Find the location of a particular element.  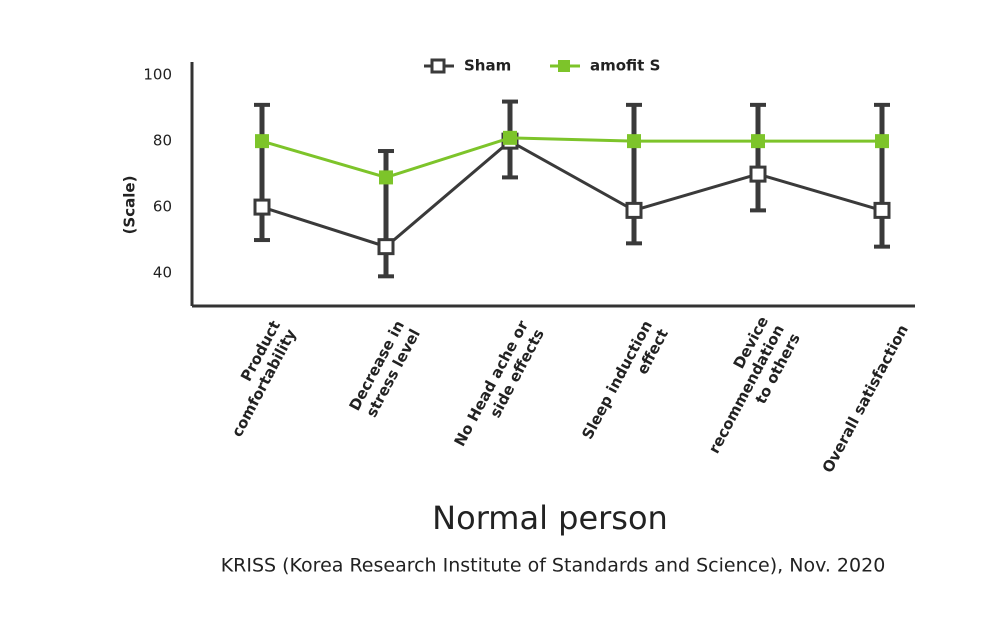

x-tick-label: No Head ache orside effects is located at coordinates (499, 387).